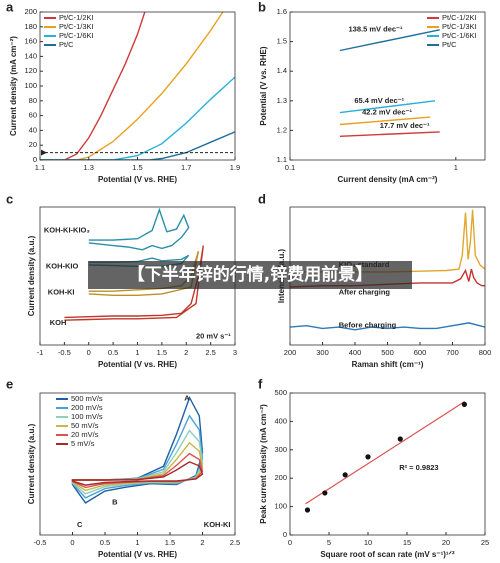 Image resolution: width=500 pixels, height=563 pixels. What do you see at coordinates (376, 29) in the screenshot?
I see `annotation: 138.5 mV dec⁻¹` at bounding box center [376, 29].